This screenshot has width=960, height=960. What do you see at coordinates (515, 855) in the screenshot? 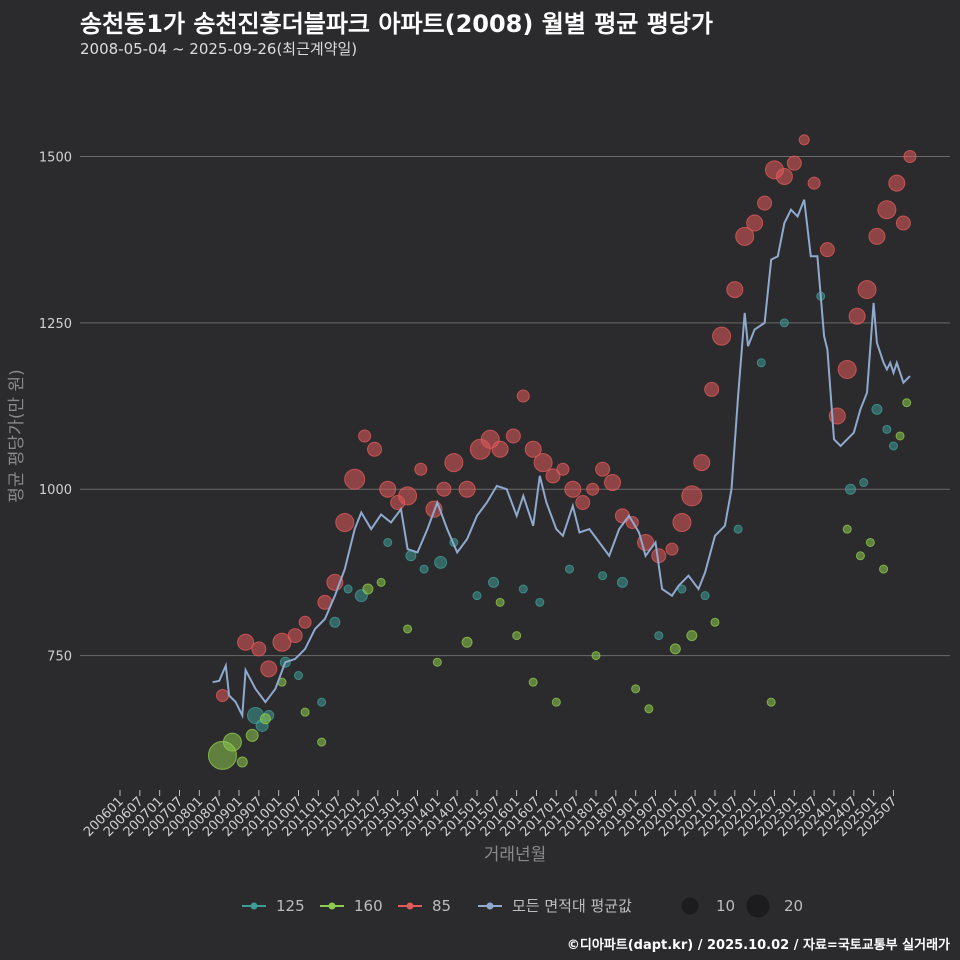
I see `x-axis-label: 거래년월` at bounding box center [515, 855].